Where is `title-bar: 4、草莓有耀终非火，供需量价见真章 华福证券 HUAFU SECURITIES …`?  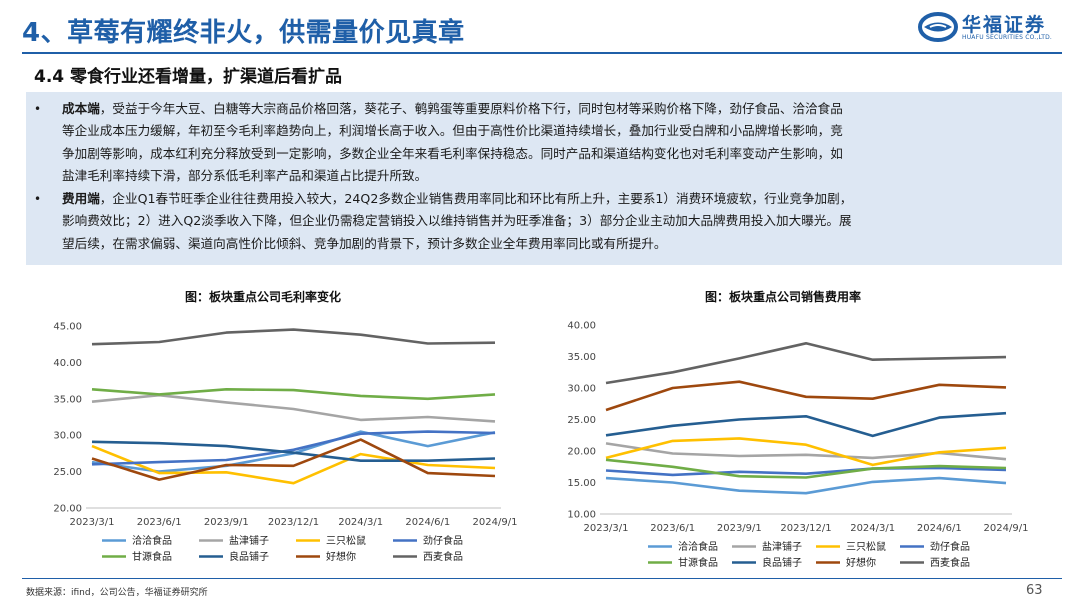 title-bar: 4、草莓有耀终非火，供需量价见真章 华福证券 HUAFU SECURITIES … is located at coordinates (540, 29).